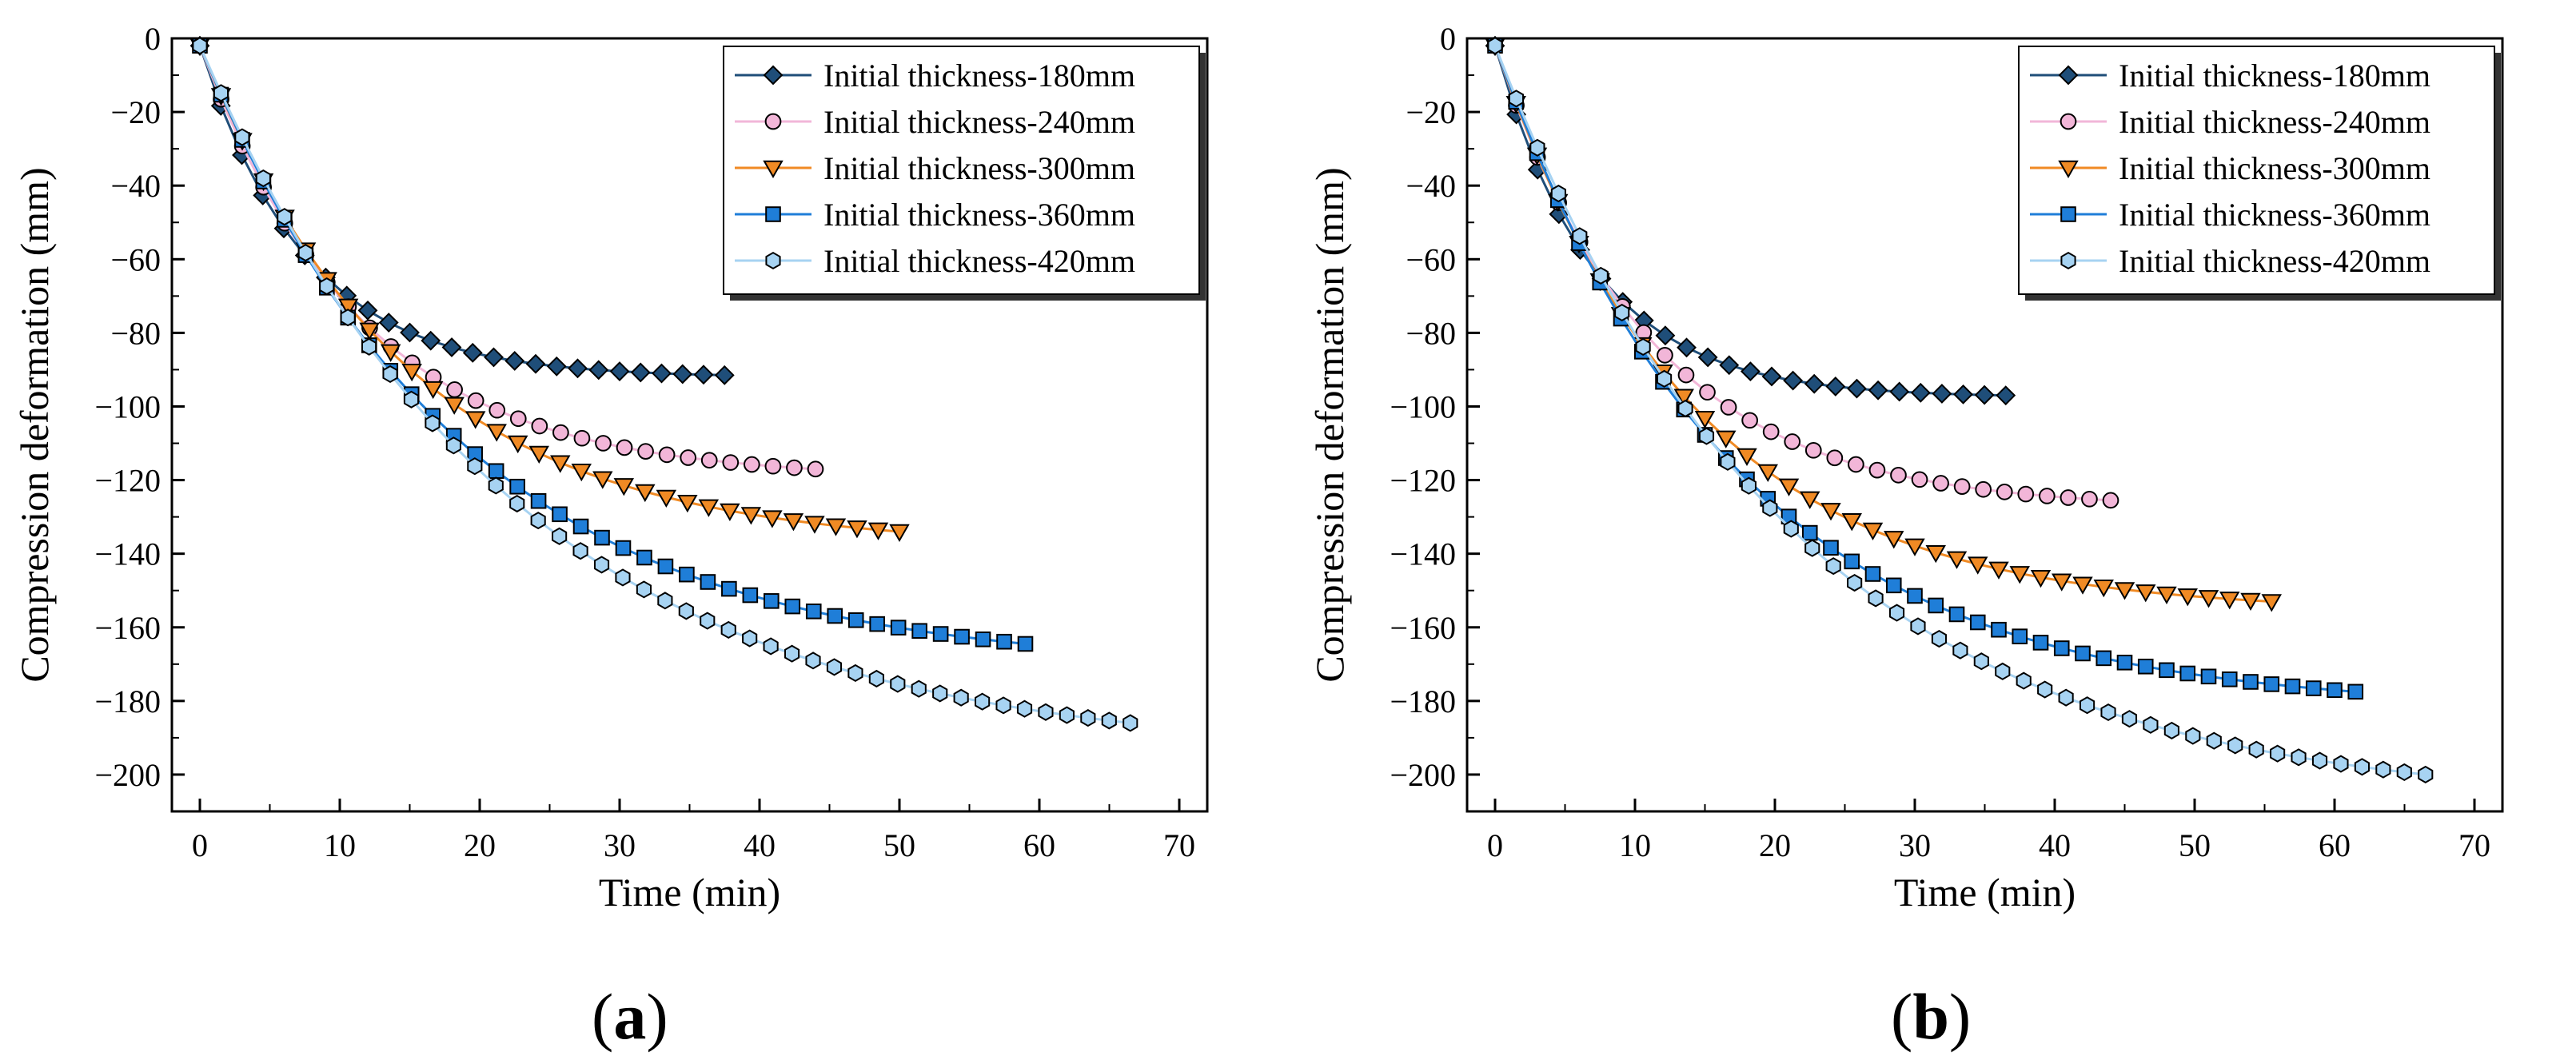  I want to click on y-tick-label: −120, so click(127, 481).